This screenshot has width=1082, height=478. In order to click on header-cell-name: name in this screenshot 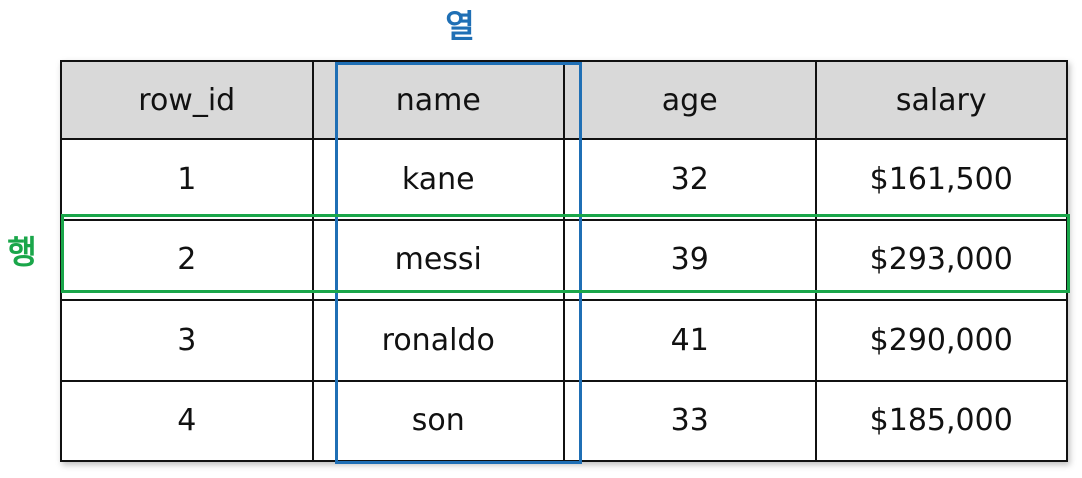, I will do `click(438, 100)`.